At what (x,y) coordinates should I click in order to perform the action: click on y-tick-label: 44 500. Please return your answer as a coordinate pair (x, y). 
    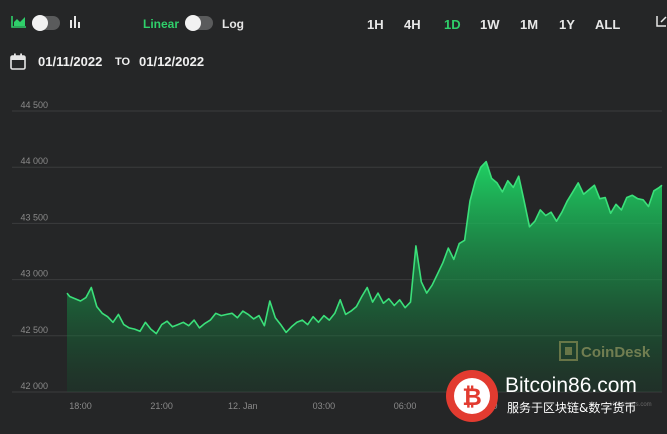
    Looking at the image, I should click on (34, 105).